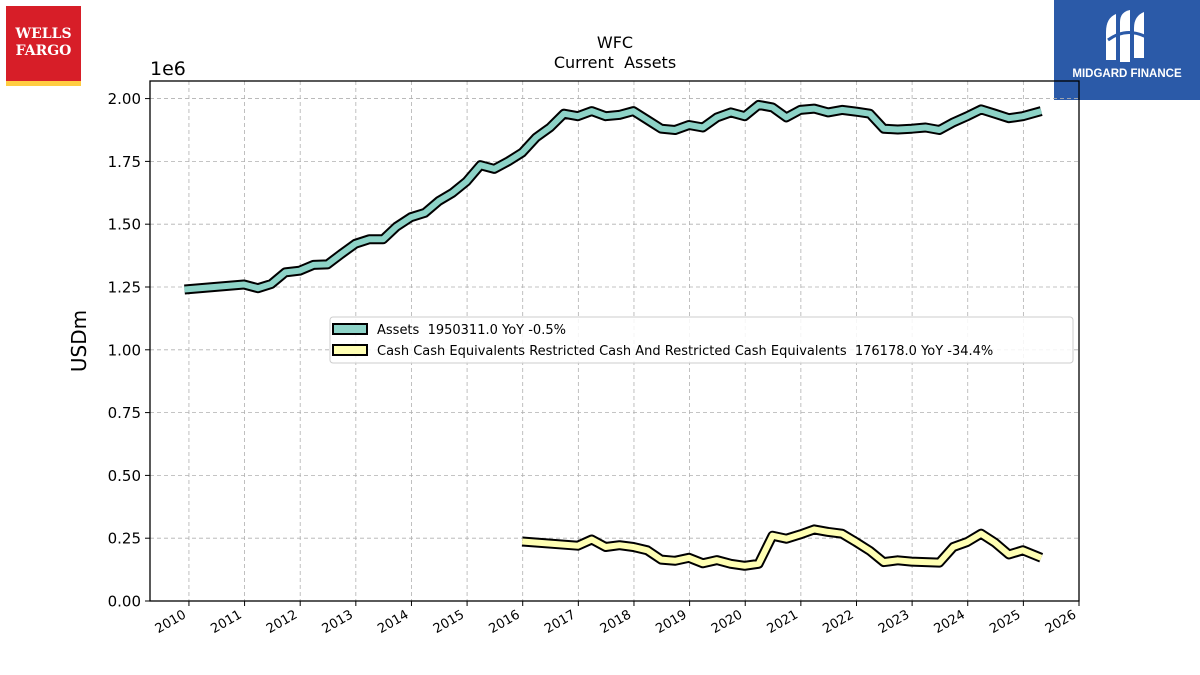  Describe the element at coordinates (43, 46) in the screenshot. I see `wells-fargo-logo: WELLS FARGO` at that location.